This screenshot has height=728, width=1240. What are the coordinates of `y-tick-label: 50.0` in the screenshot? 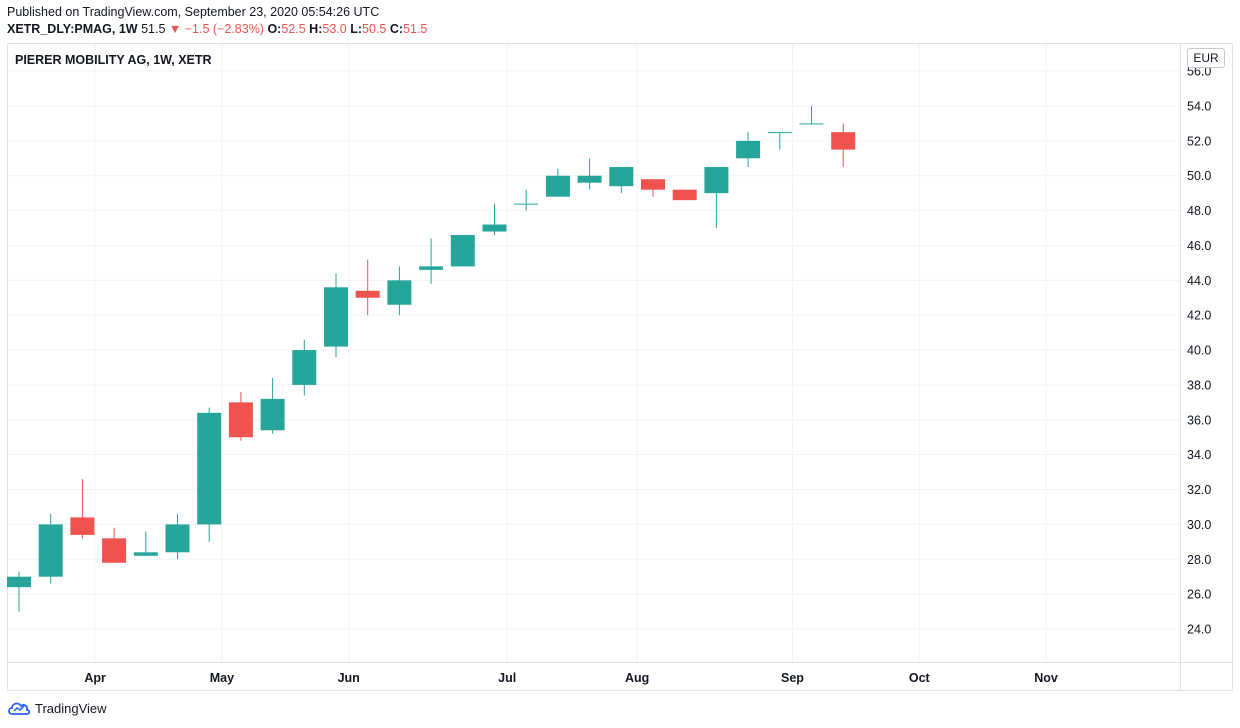 It's located at (1199, 176).